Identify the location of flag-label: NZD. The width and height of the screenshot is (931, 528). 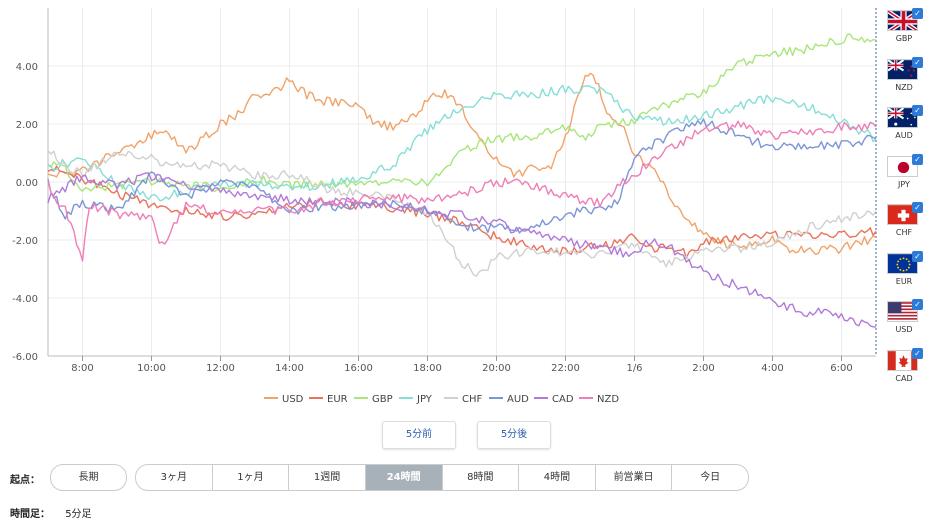
(904, 87).